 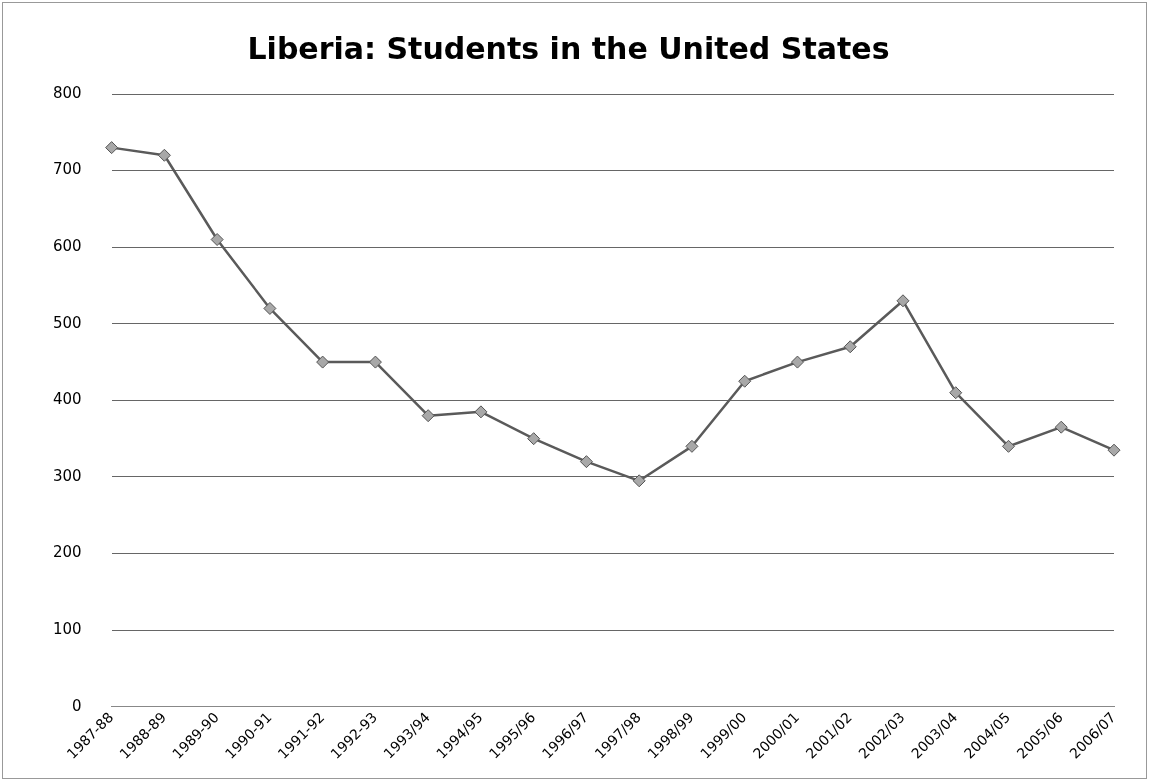 What do you see at coordinates (67, 399) in the screenshot?
I see `y-tick-label: 400` at bounding box center [67, 399].